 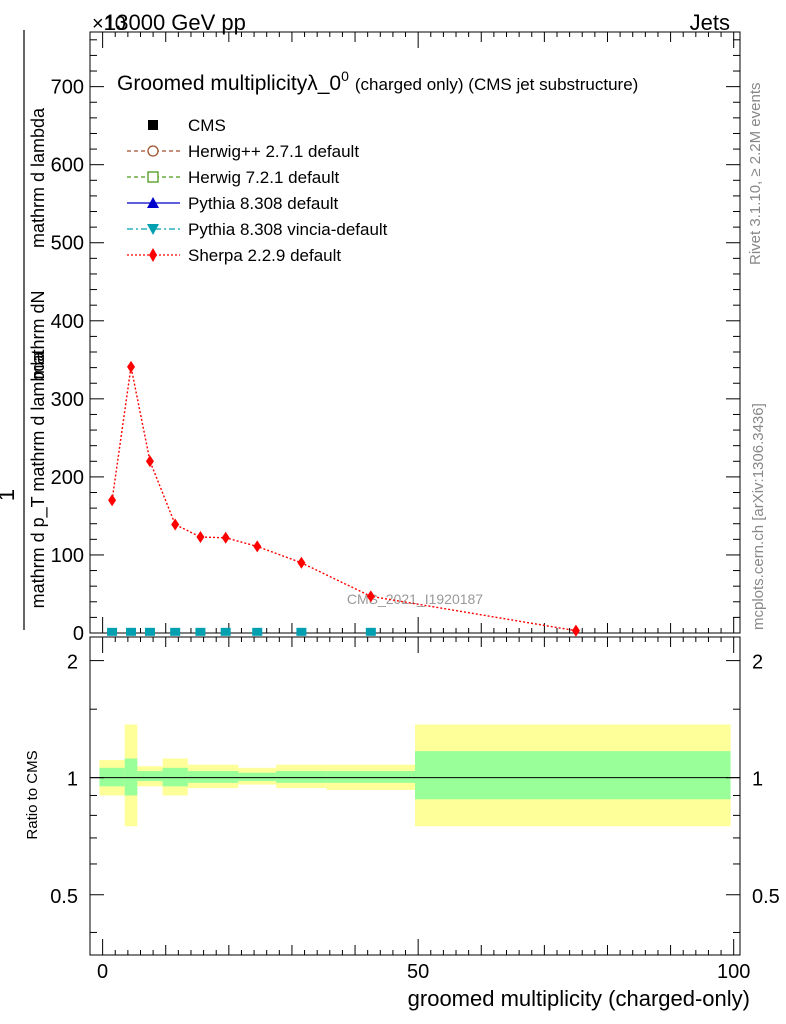 What do you see at coordinates (64, 897) in the screenshot?
I see `ratio-y-tick-label: 0.5` at bounding box center [64, 897].